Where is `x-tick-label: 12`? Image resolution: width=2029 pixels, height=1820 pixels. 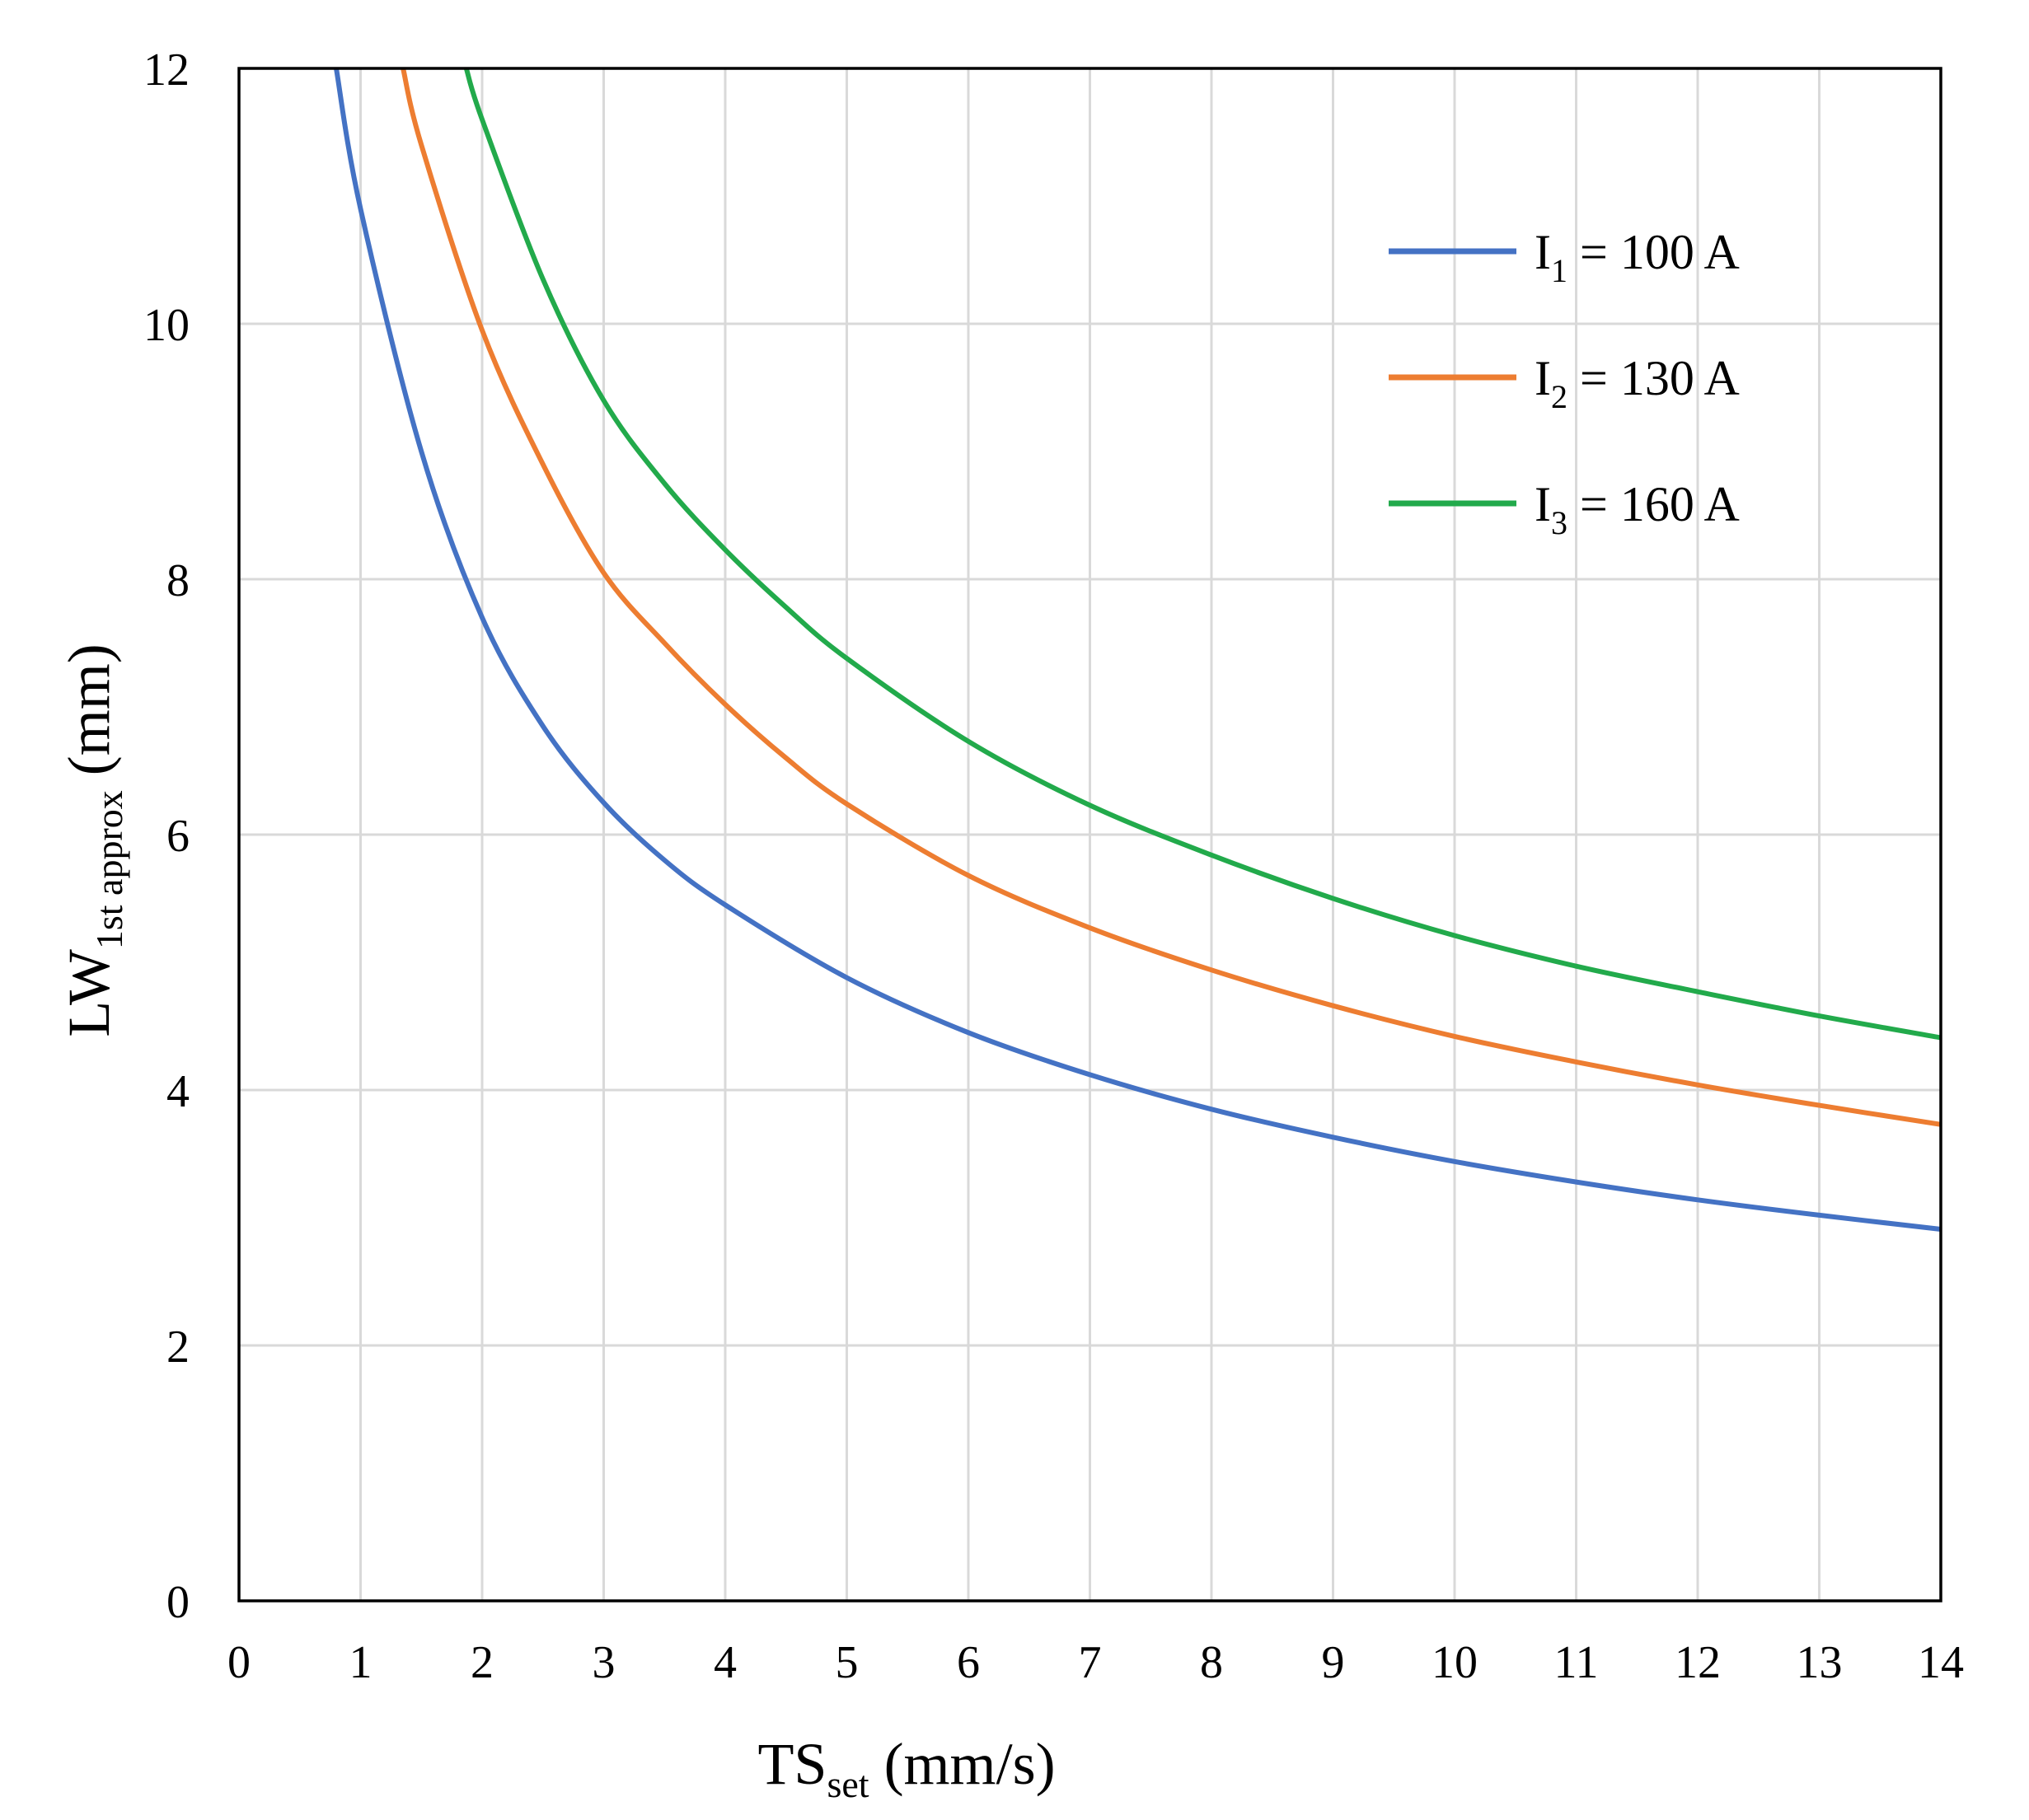
x-tick-label: 12 is located at coordinates (1698, 1662).